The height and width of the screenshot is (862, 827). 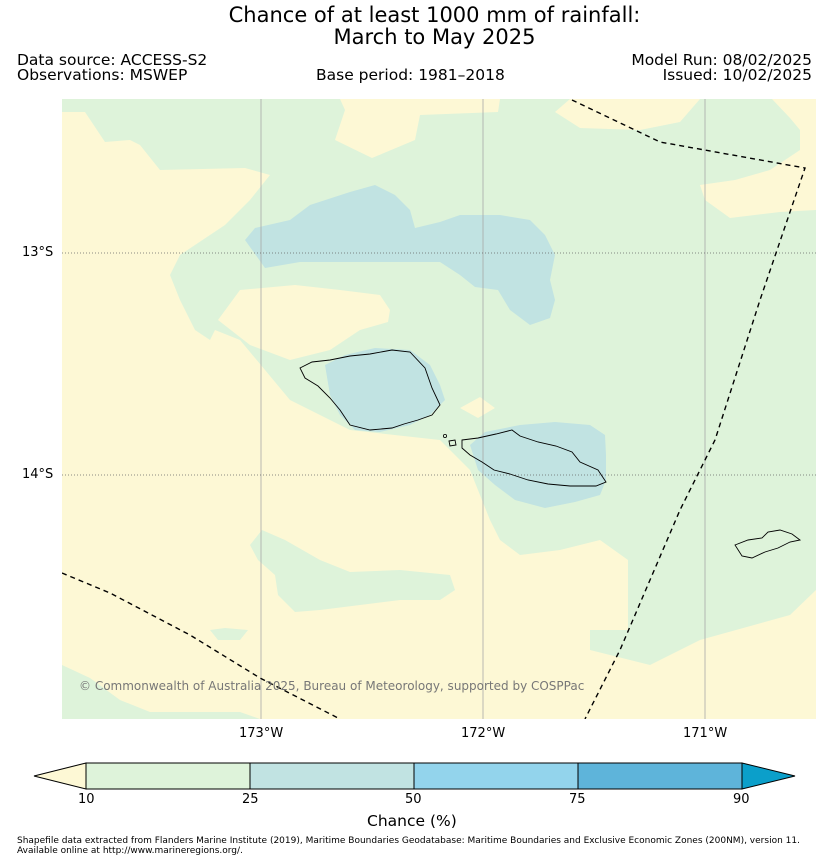 I want to click on model-run-label: Model Run: 08/02/2025, so click(x=721, y=60).